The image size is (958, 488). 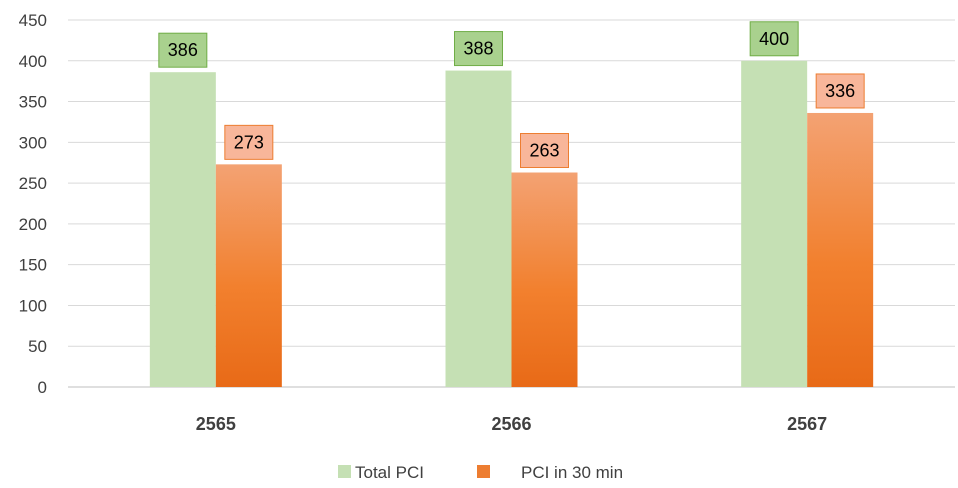 What do you see at coordinates (37, 346) in the screenshot?
I see `y-tick-label: 50` at bounding box center [37, 346].